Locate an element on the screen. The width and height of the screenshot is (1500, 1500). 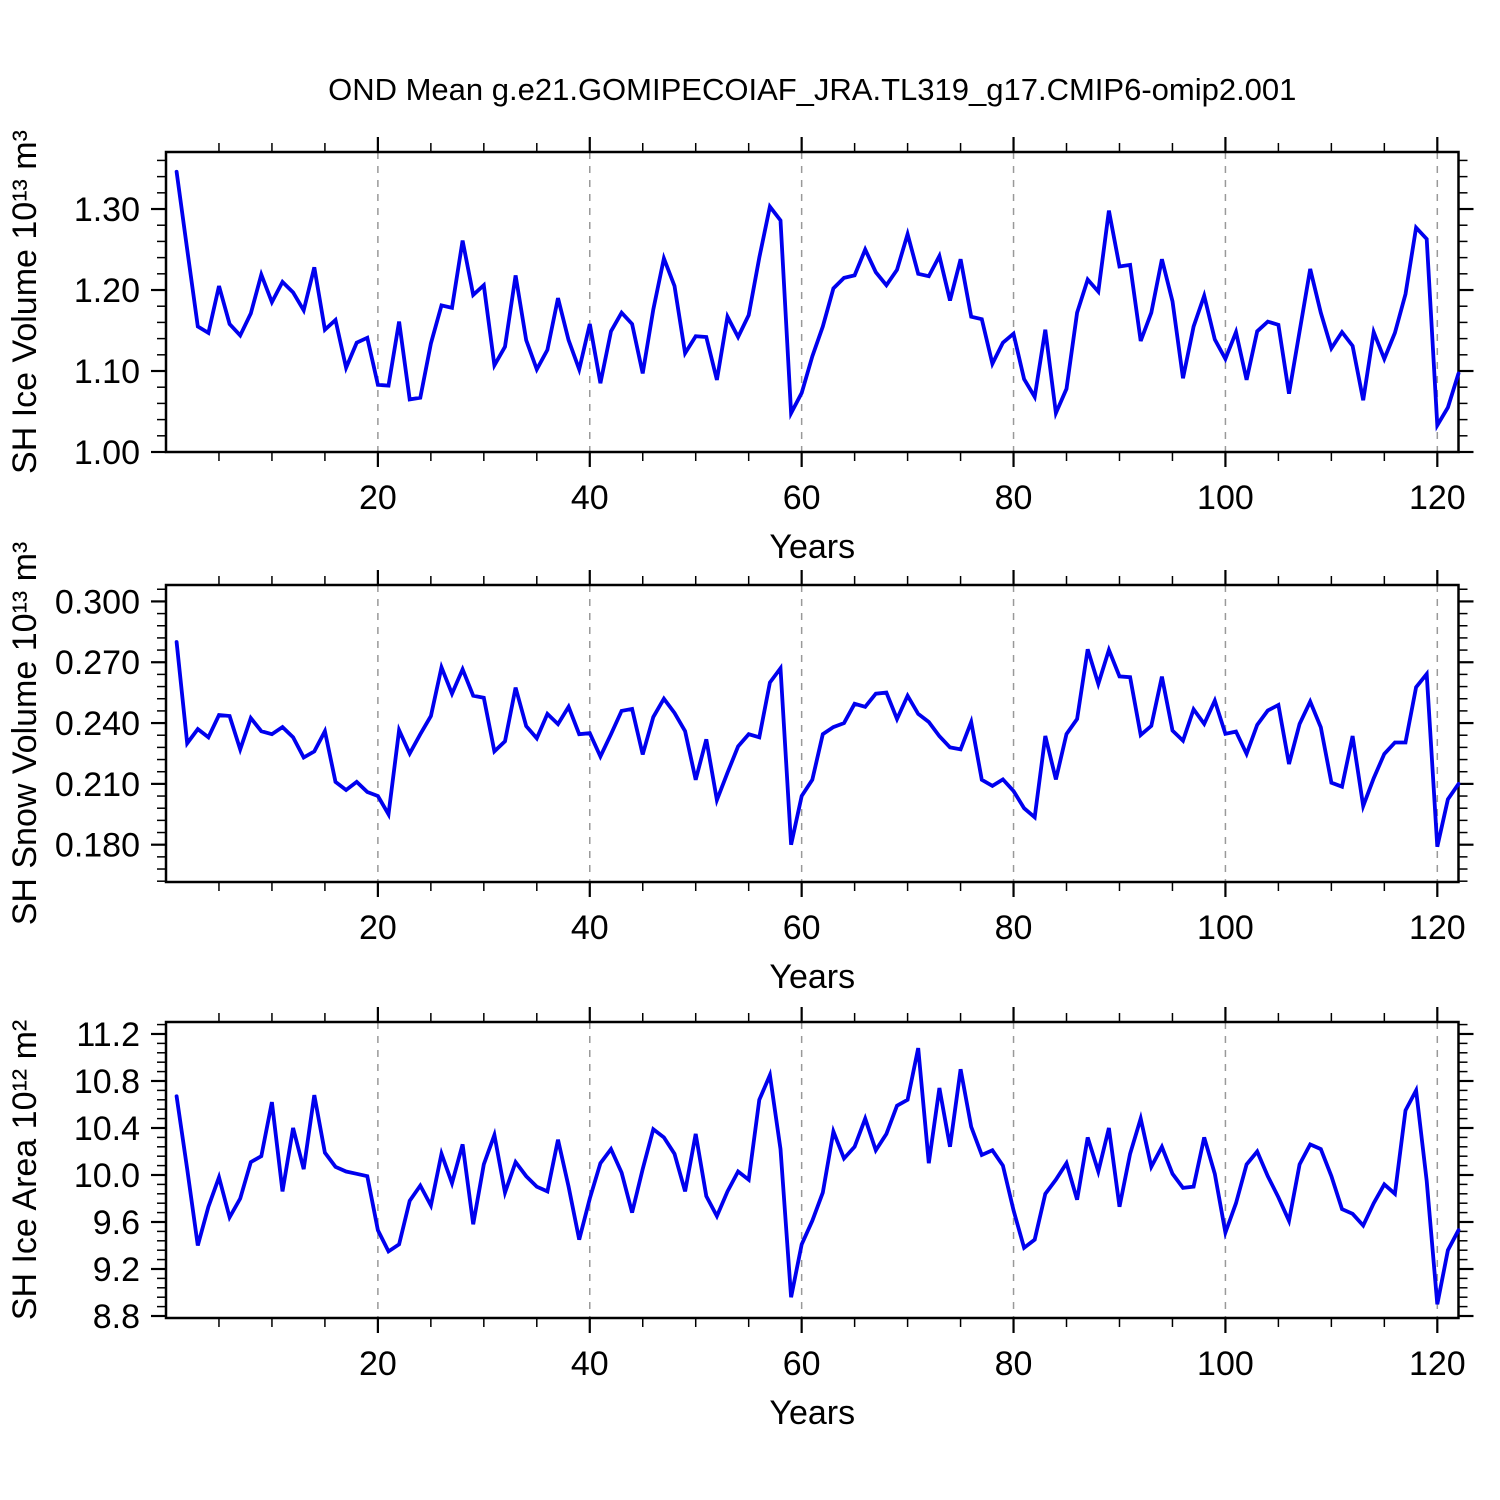
y-tick-label: 1.20 is located at coordinates (107, 291).